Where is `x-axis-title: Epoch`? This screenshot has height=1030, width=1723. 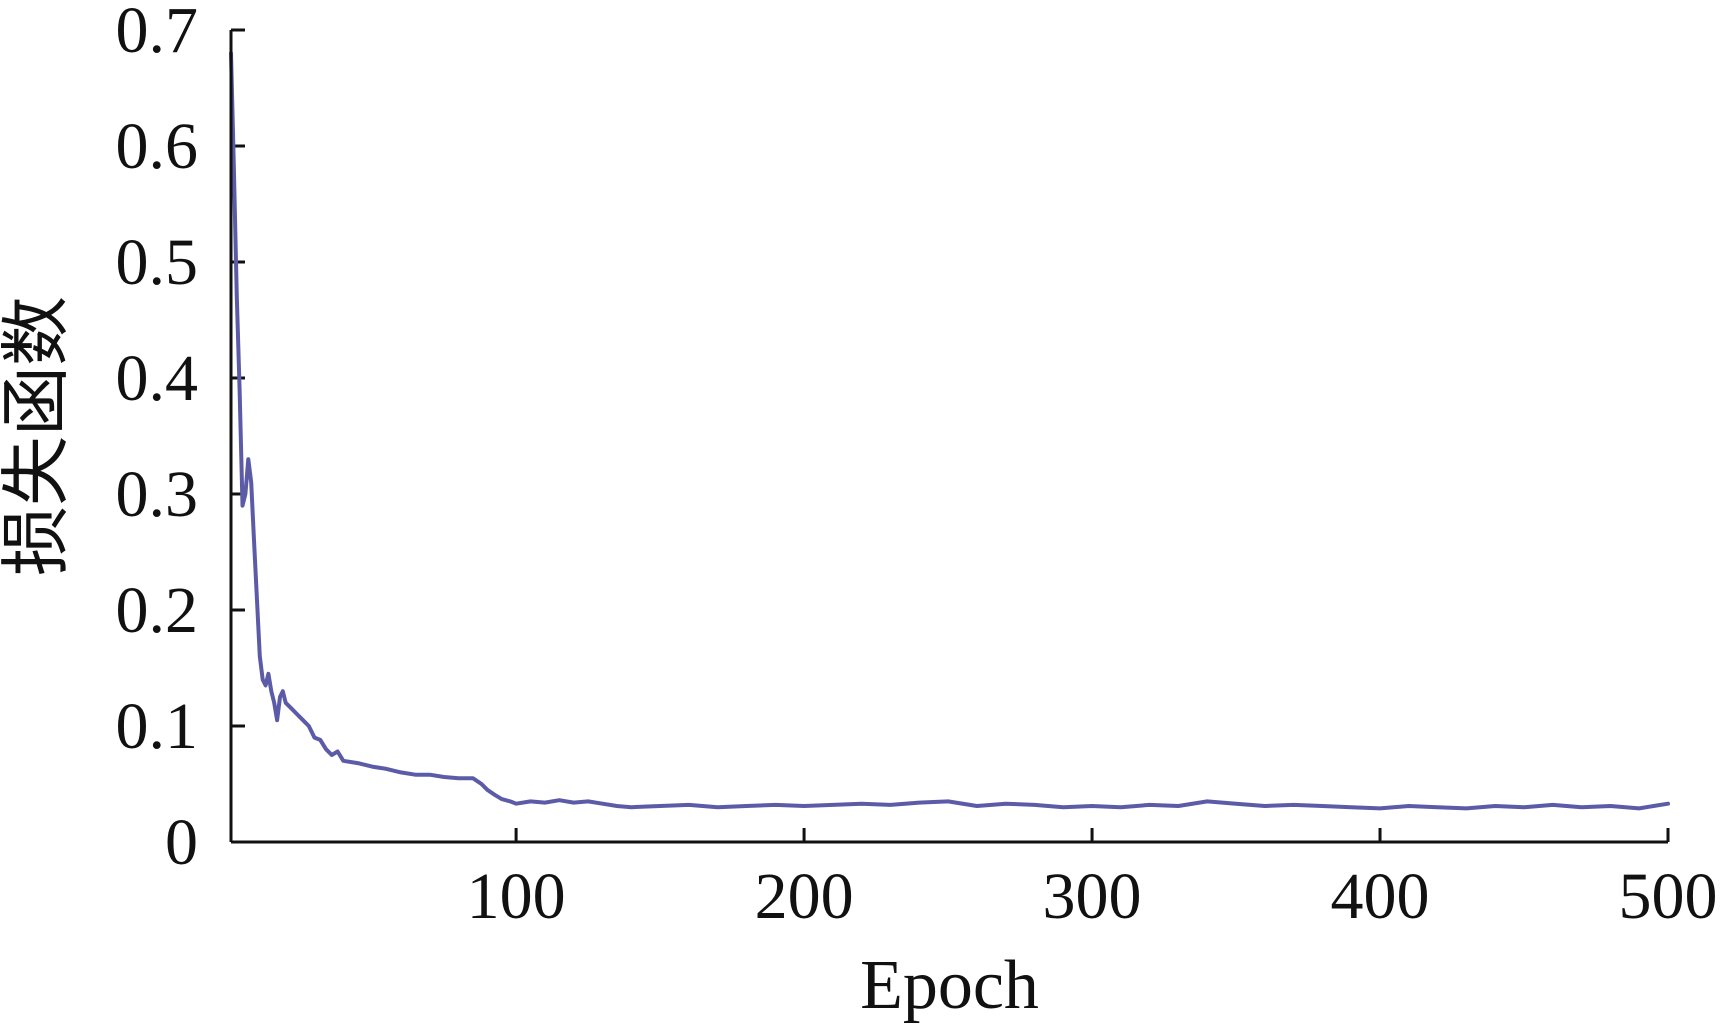
x-axis-title: Epoch is located at coordinates (949, 985).